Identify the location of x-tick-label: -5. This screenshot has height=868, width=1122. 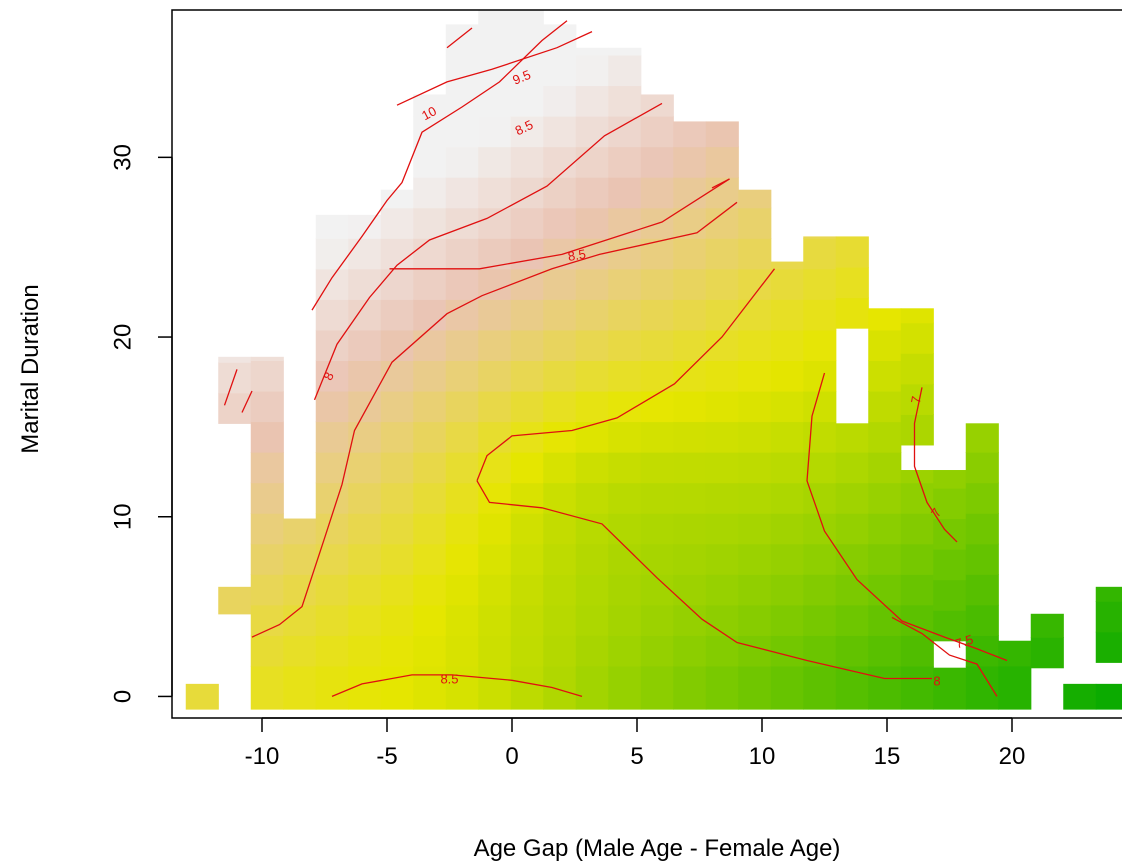
(386, 756).